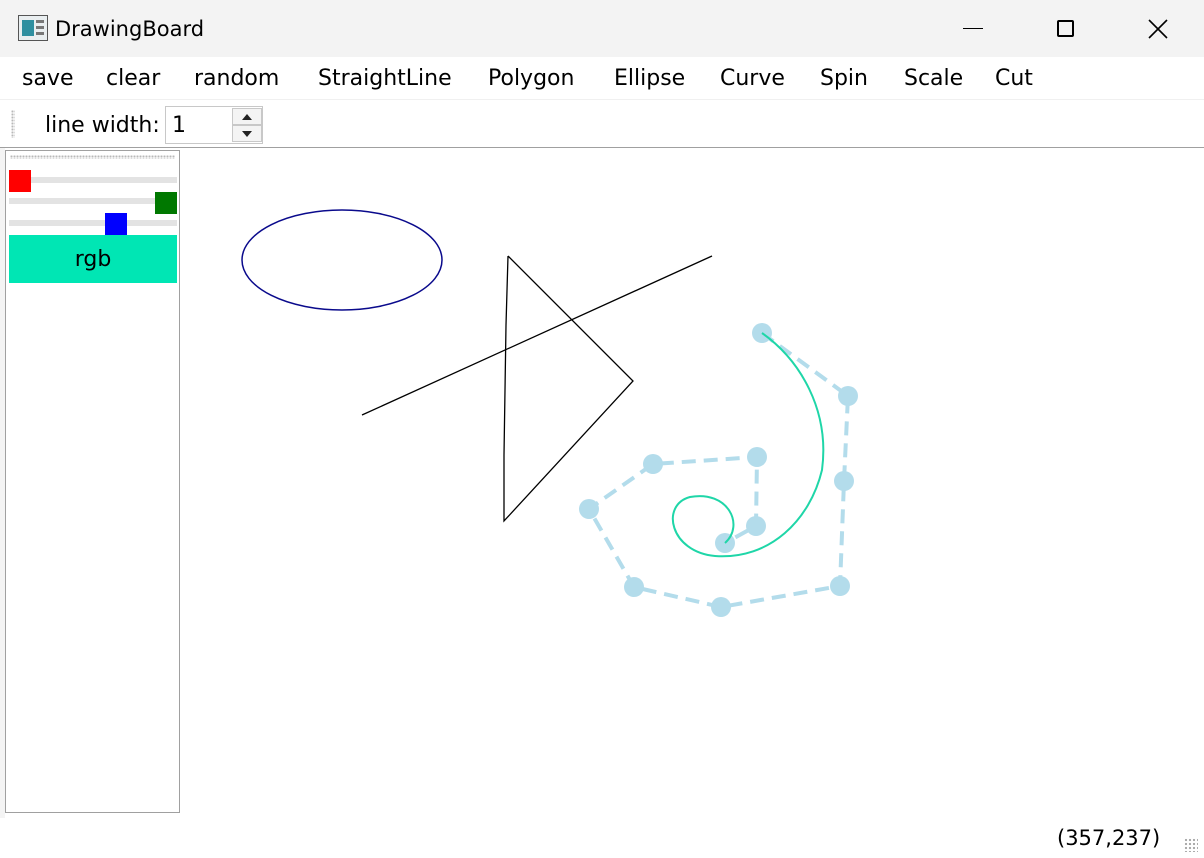  I want to click on line-width-value: 1, so click(179, 125).